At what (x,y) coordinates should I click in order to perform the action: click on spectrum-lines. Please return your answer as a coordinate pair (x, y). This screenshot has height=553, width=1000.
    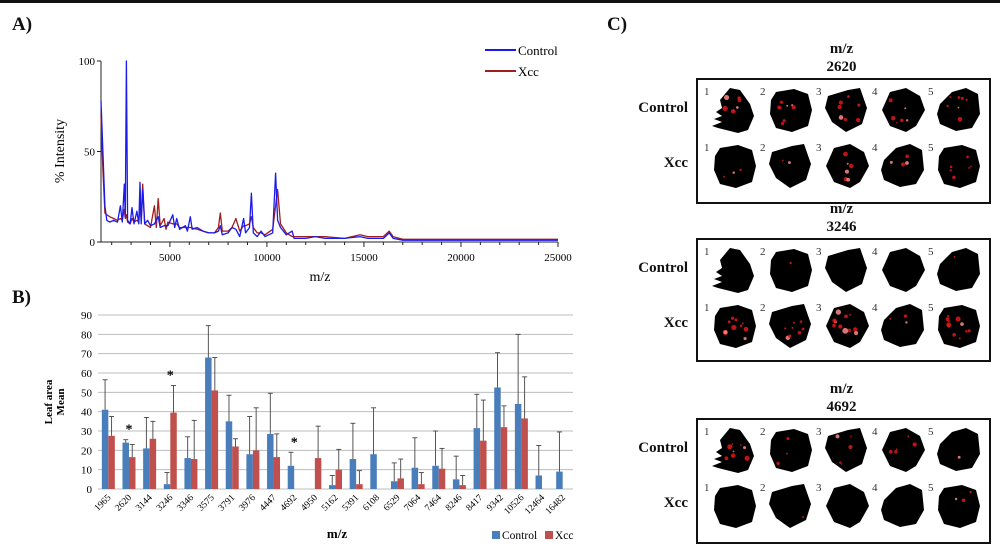
    Looking at the image, I should click on (329, 150).